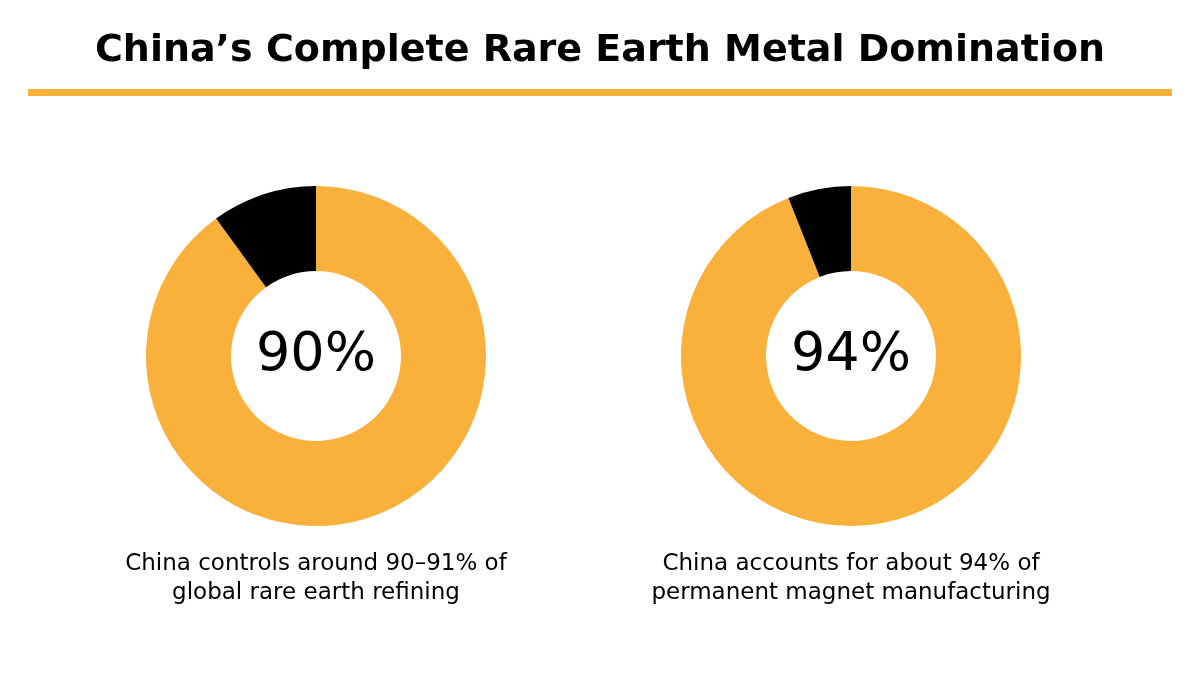 This screenshot has width=1200, height=700. I want to click on text: China controls around 90–91% of global rare earth refining, so click(316, 577).